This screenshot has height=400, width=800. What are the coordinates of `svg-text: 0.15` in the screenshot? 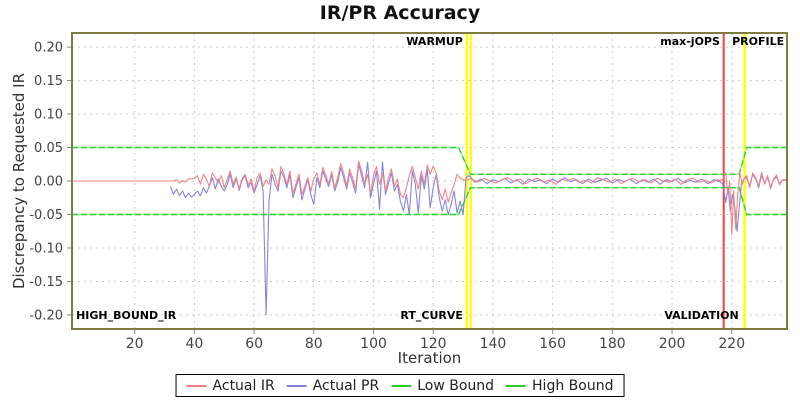 It's located at (48, 81).